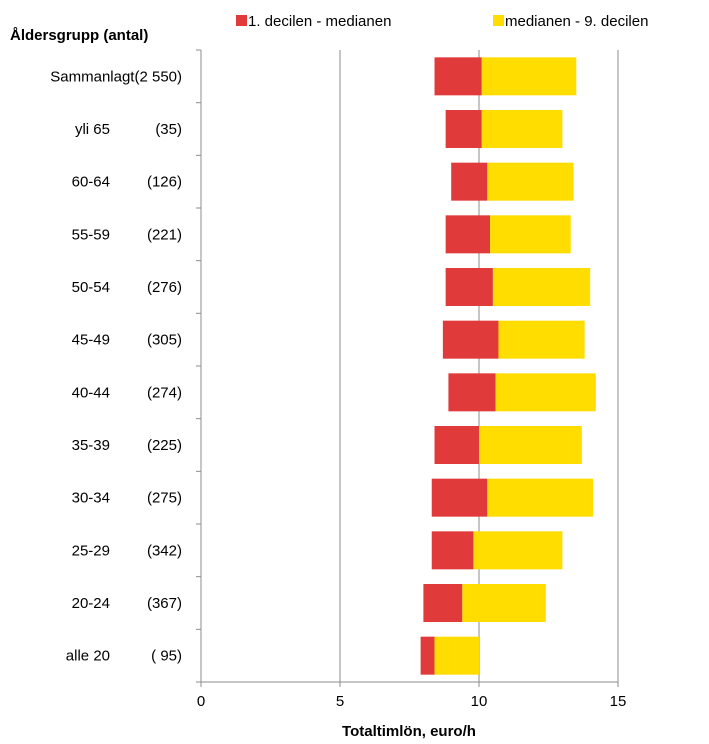 The height and width of the screenshot is (744, 709). Describe the element at coordinates (164, 498) in the screenshot. I see `category-count: (275)` at that location.